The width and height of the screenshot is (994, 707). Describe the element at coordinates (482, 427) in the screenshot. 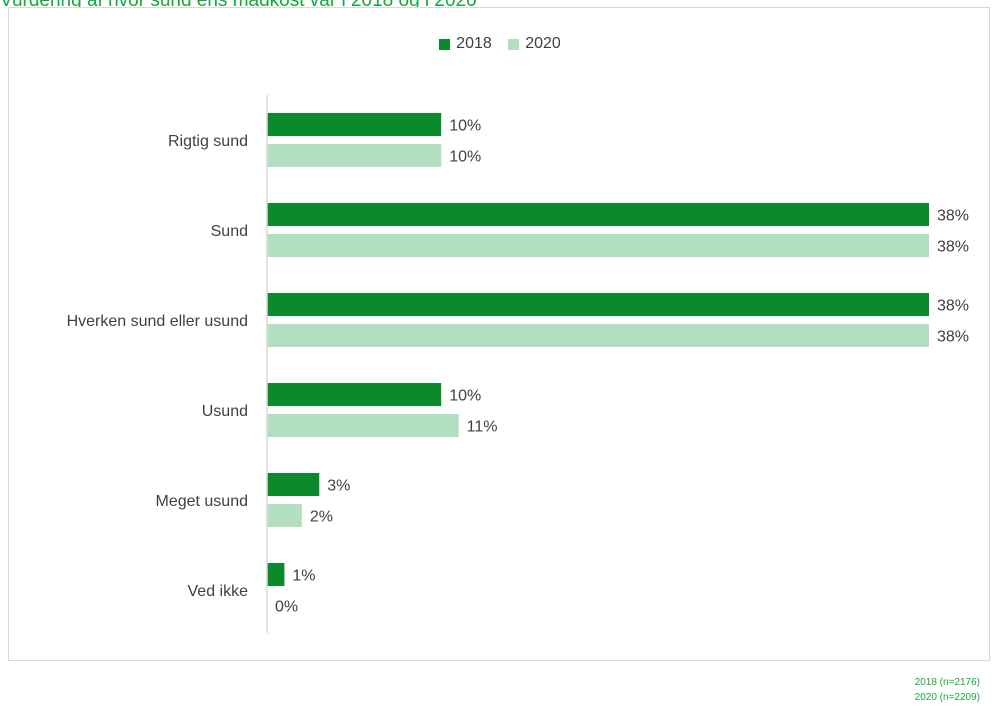

I see `data-label-2020: 11%` at that location.